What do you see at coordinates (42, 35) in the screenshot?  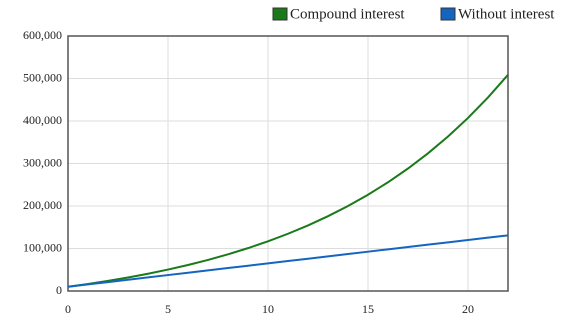 I see `y-tick-label: 600,000` at bounding box center [42, 35].